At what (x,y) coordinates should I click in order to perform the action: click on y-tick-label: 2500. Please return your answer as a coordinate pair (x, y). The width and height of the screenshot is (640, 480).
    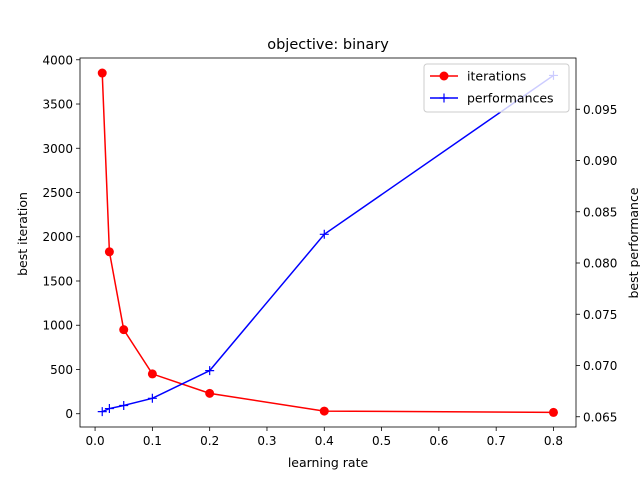
    Looking at the image, I should click on (57, 193).